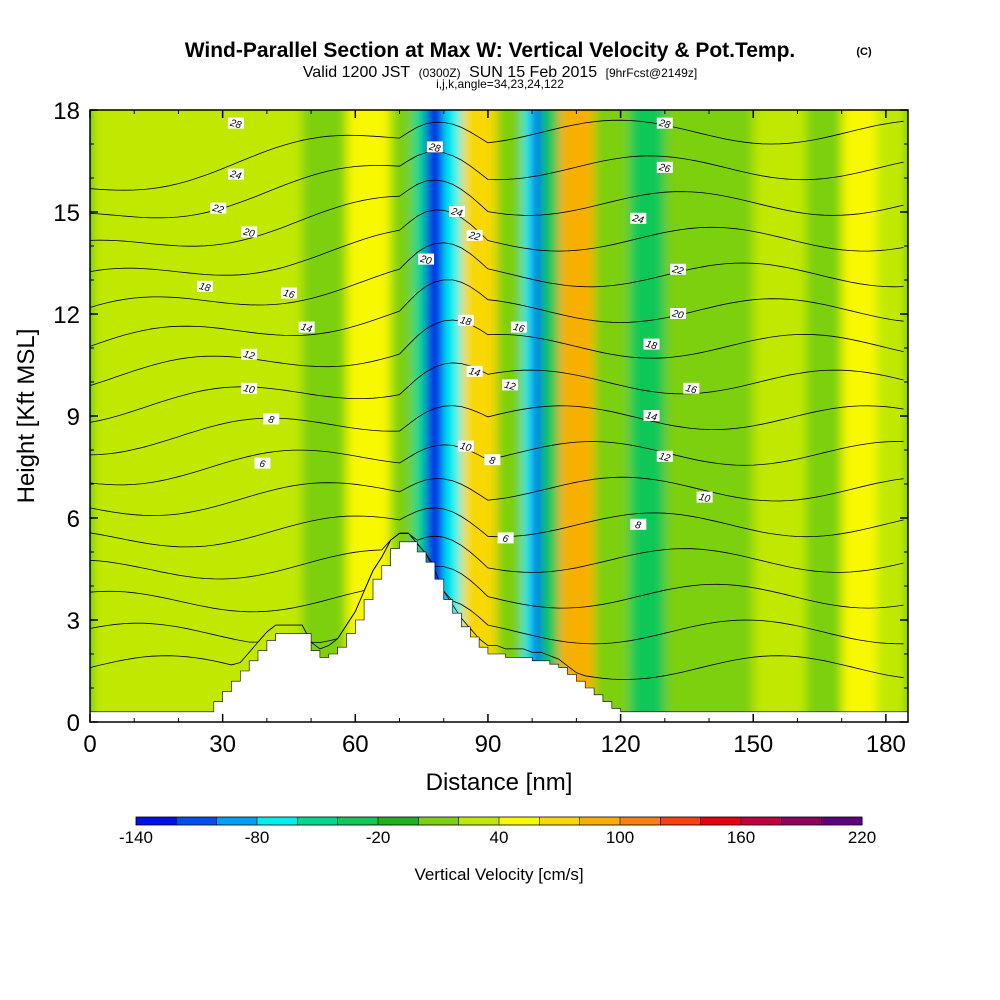 Image resolution: width=1000 pixels, height=1000 pixels. I want to click on contour-label-text: 28, so click(434, 148).